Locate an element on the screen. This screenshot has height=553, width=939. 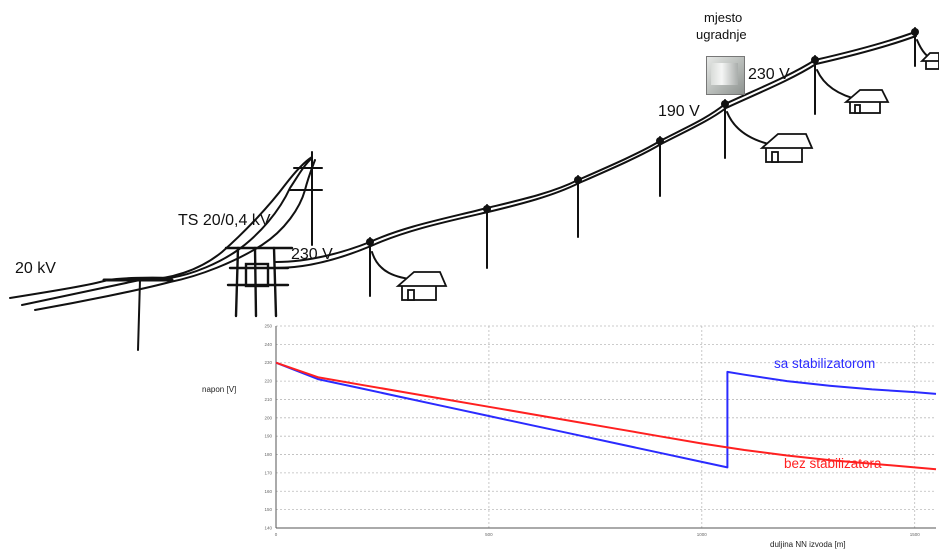
series-label-stabilized: sa stabilizatorom is located at coordinates (825, 363).